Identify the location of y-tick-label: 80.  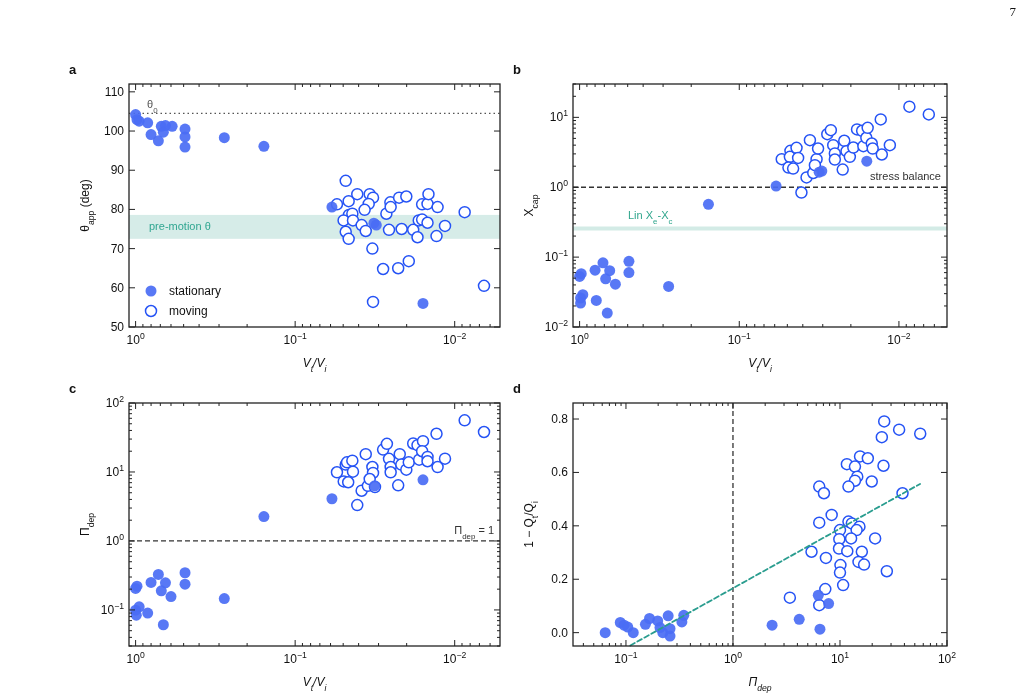
(117, 209).